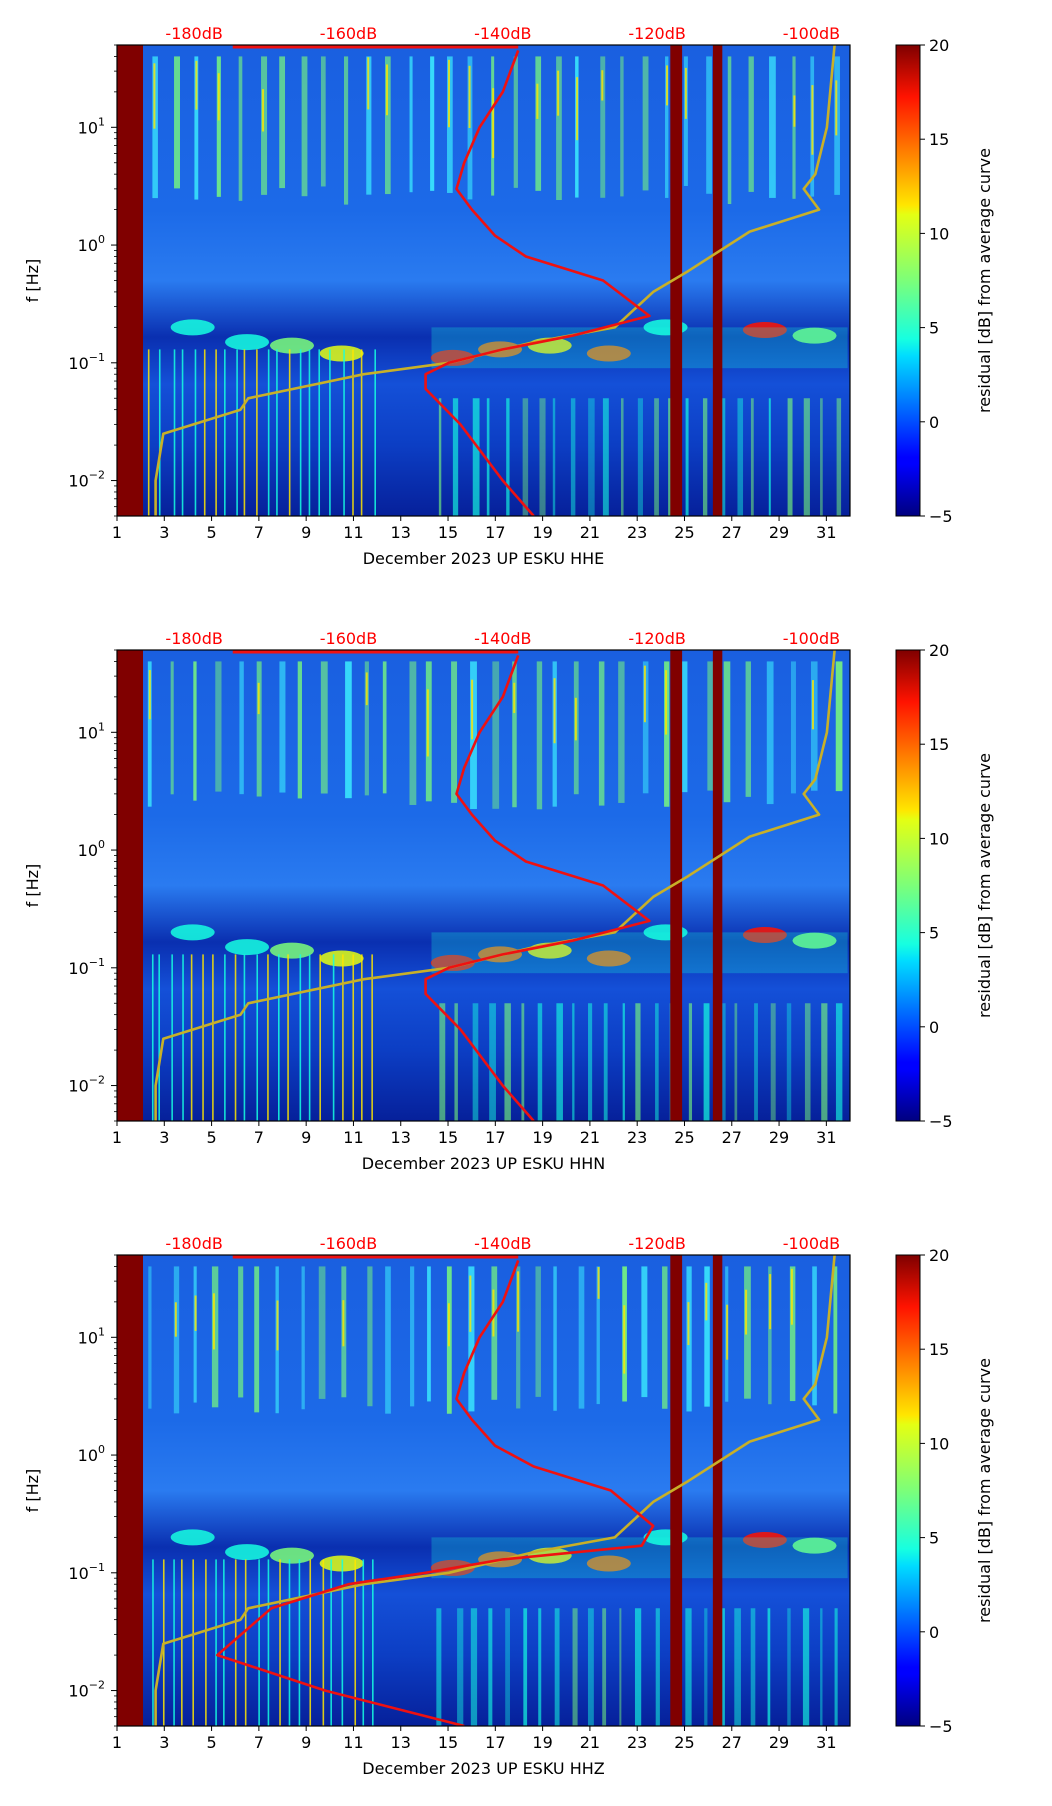 The image size is (1052, 1806). Describe the element at coordinates (826, 1742) in the screenshot. I see `x-tick-label: 31` at that location.